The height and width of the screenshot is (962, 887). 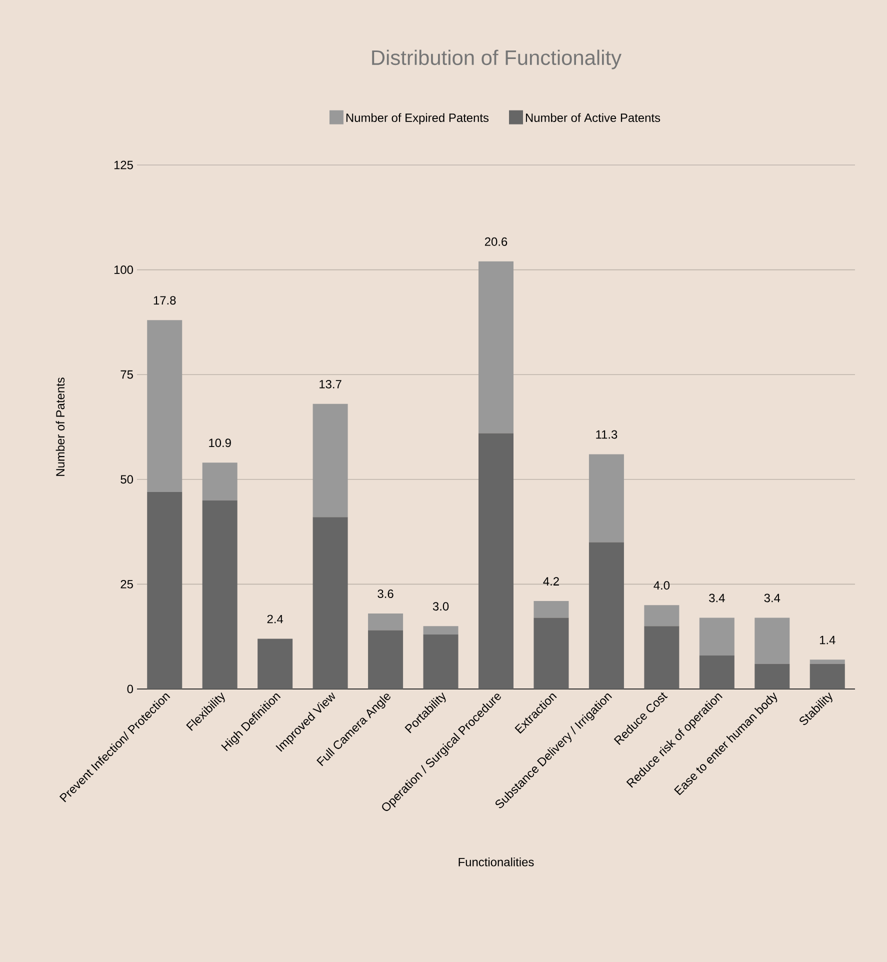 I want to click on y-tick-label: 0, so click(x=130, y=689).